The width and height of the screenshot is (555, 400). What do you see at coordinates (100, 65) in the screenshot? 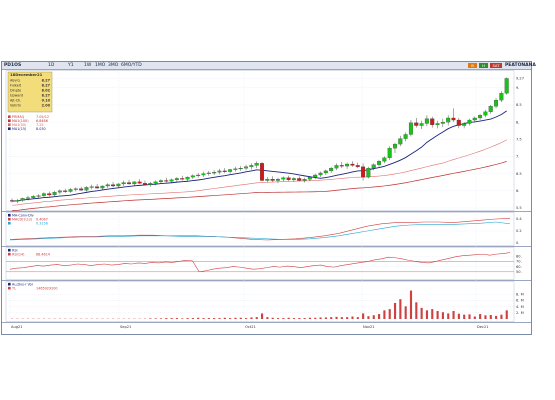
I see `range-1mo: 1MO` at bounding box center [100, 65].